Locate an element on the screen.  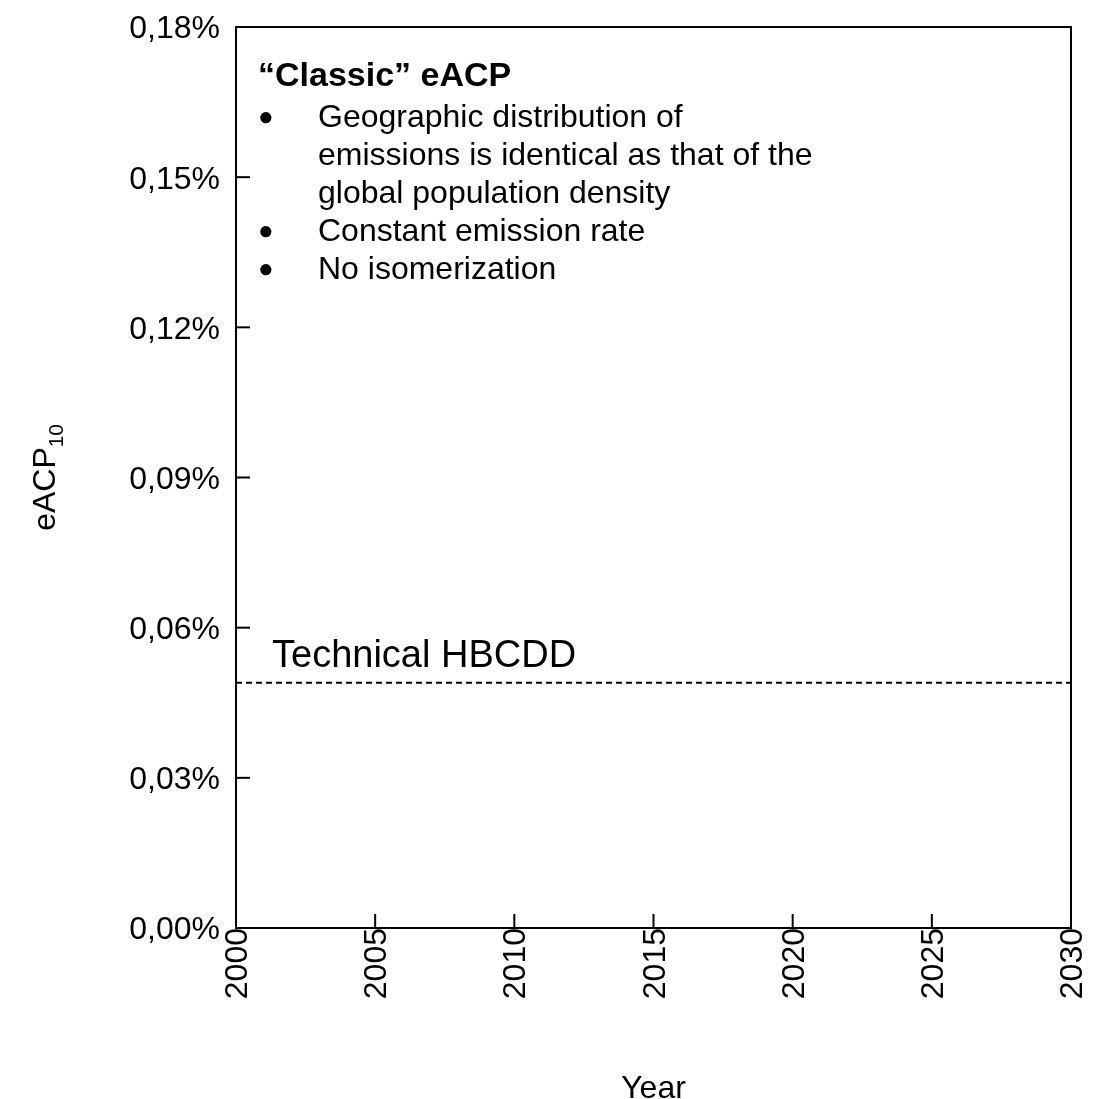
text: ● No isomerization is located at coordinates (407, 268).